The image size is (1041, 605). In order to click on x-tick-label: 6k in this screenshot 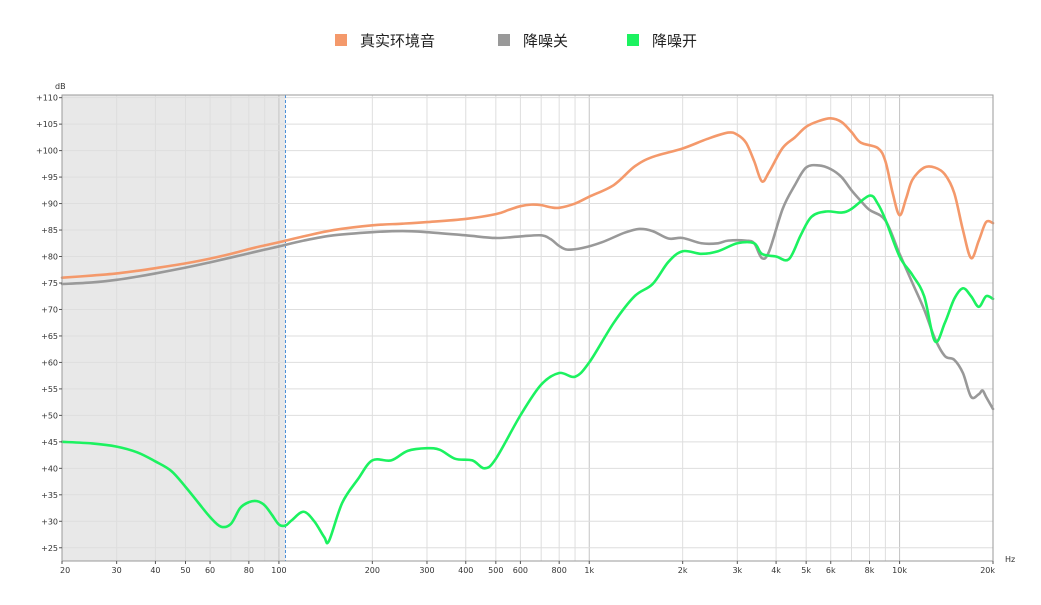, I will do `click(831, 570)`.